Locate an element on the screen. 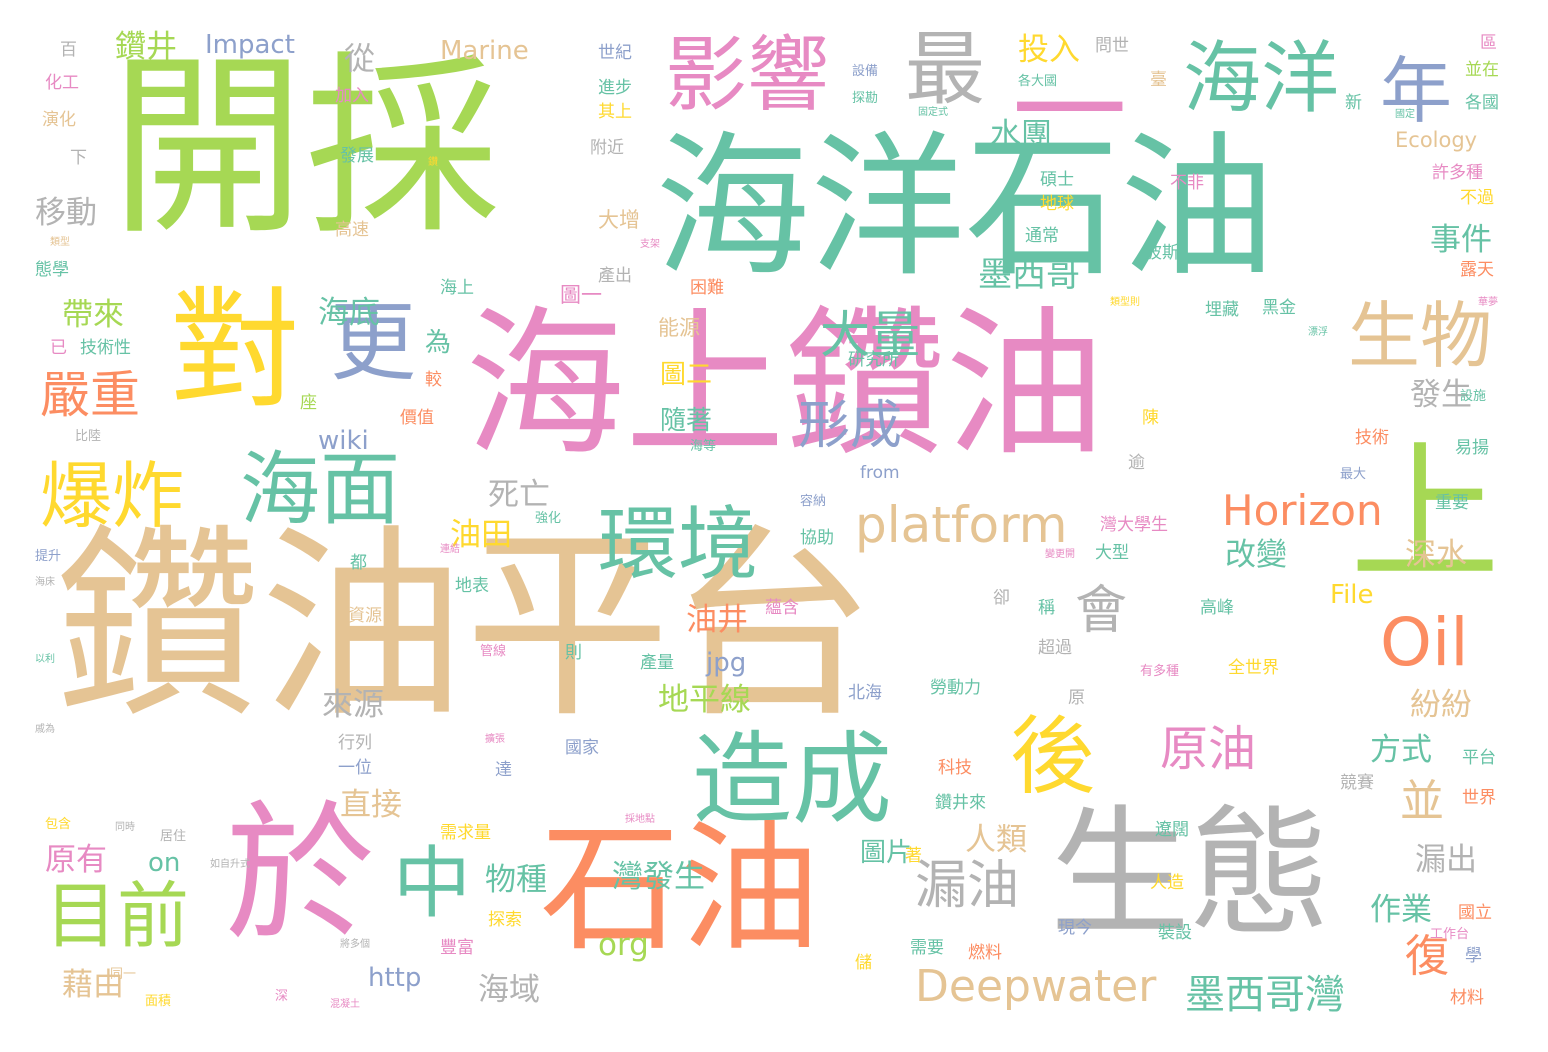 This screenshot has width=1548, height=1052. word-from-en: from is located at coordinates (880, 473).